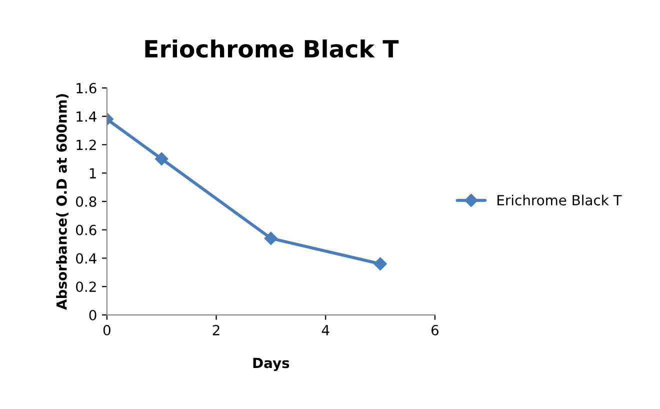  I want to click on x-tick-label: 6, so click(434, 330).